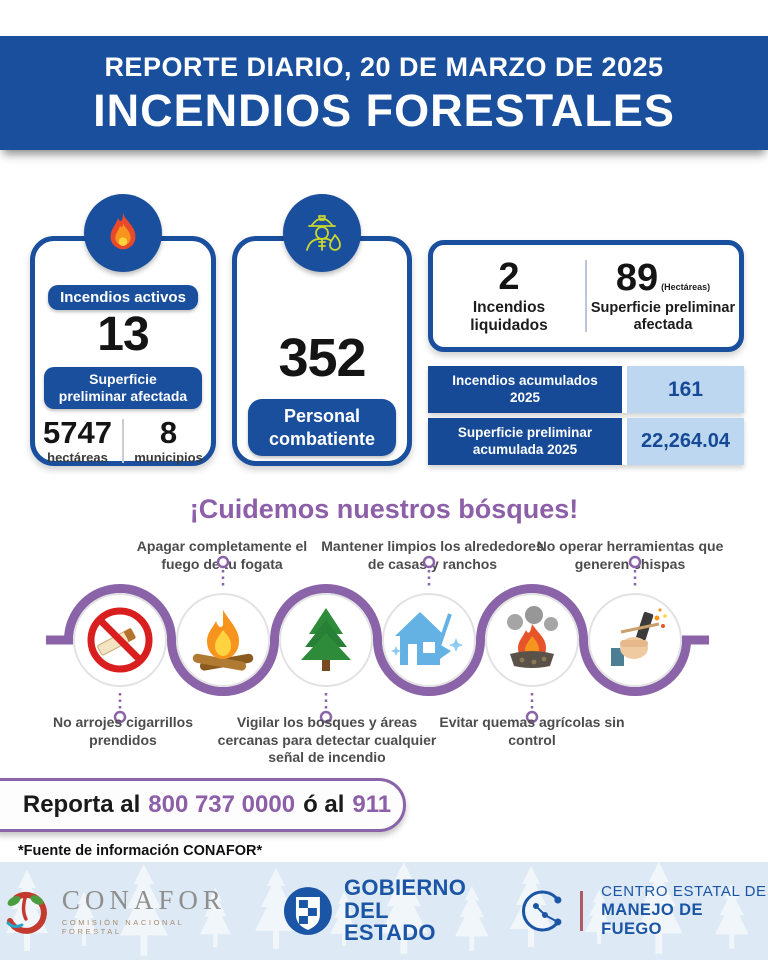 Image resolution: width=768 pixels, height=960 pixels. I want to click on centro-line1: CENTRO ESTATAL DE, so click(684, 892).